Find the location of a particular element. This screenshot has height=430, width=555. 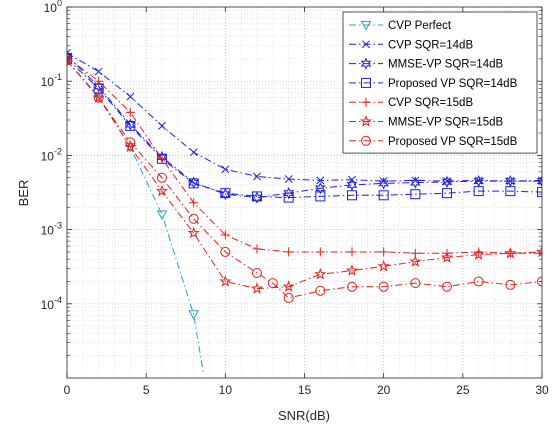

x-tick-label: 5 is located at coordinates (146, 390).